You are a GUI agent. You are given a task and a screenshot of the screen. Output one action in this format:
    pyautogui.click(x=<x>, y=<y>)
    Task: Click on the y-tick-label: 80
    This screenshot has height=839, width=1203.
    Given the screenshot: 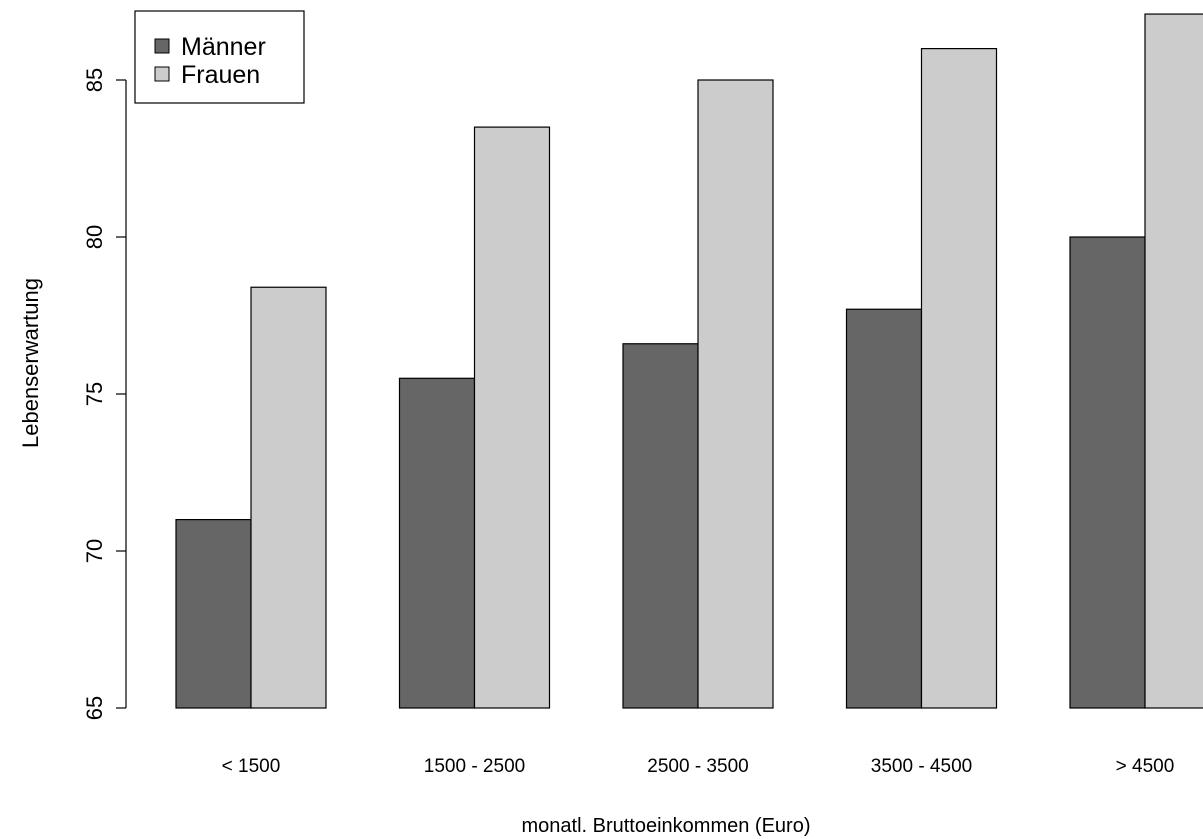 What is the action you would take?
    pyautogui.click(x=94, y=237)
    